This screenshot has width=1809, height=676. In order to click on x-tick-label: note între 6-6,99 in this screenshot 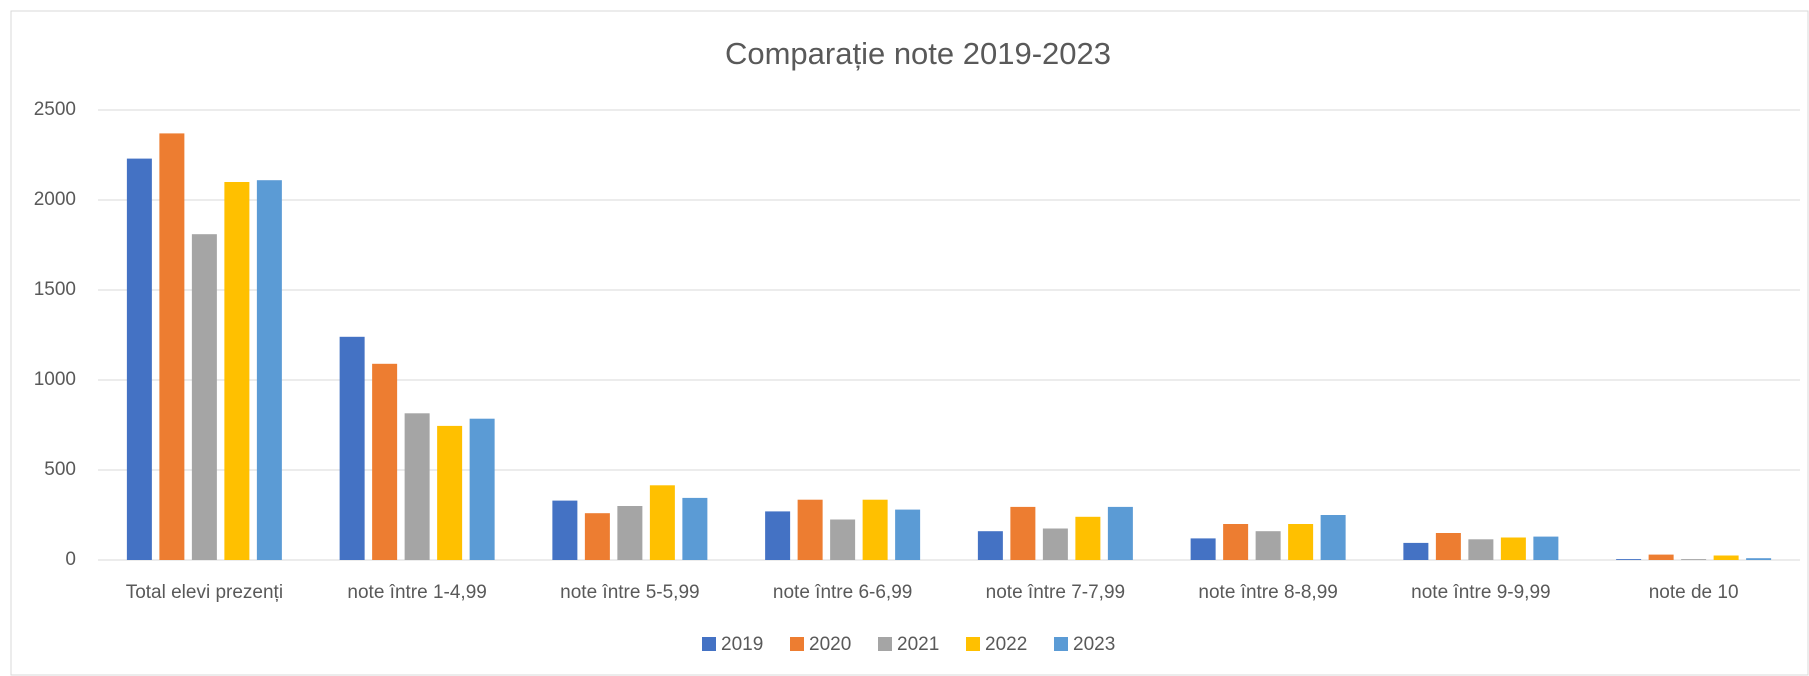, I will do `click(842, 592)`.